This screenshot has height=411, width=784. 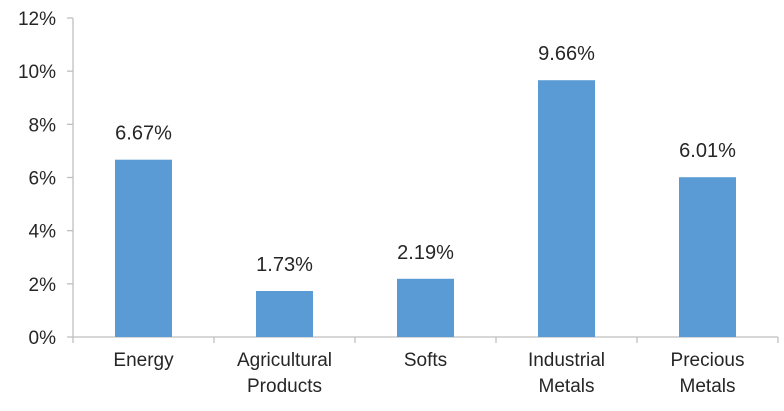 I want to click on data-label: 6.01%, so click(x=707, y=151).